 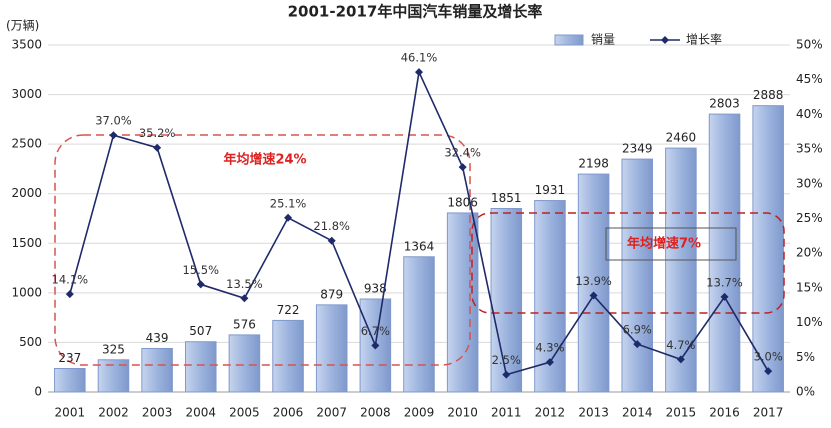 I want to click on bar-value-label: 2460, so click(x=681, y=138).